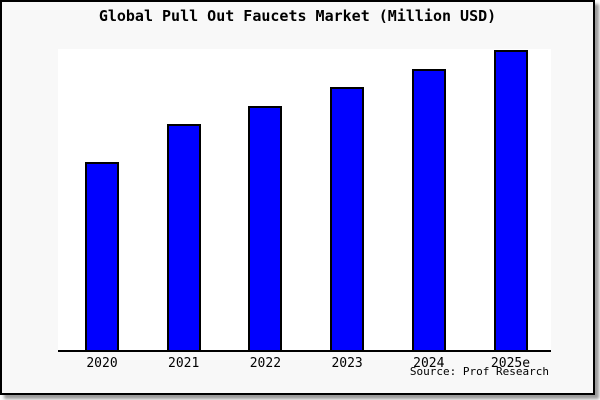 Image resolution: width=600 pixels, height=400 pixels. I want to click on x-tick-label-2024: 2024, so click(429, 363).